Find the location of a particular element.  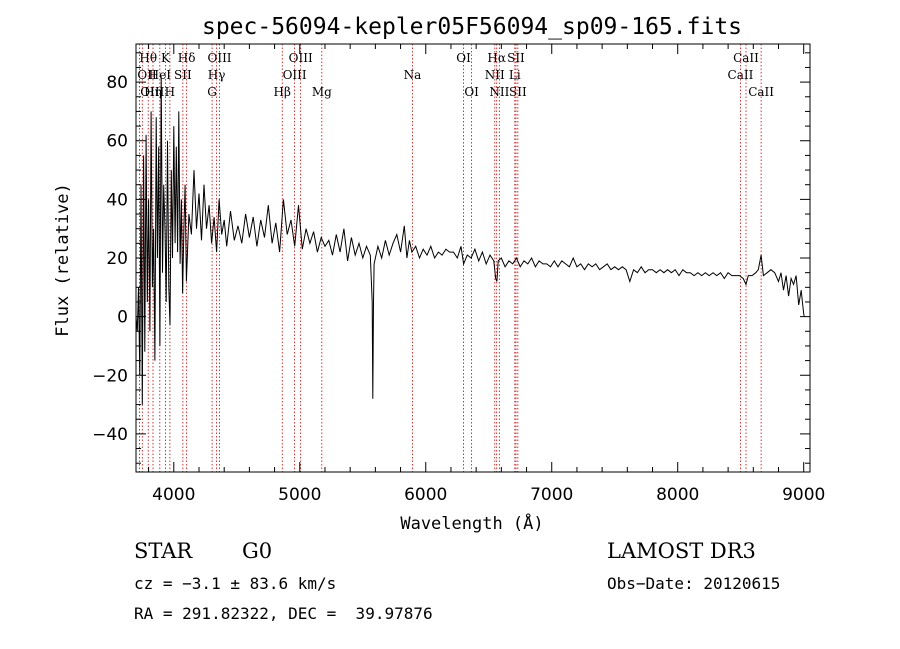

y-tick-label: 40 is located at coordinates (117, 200).